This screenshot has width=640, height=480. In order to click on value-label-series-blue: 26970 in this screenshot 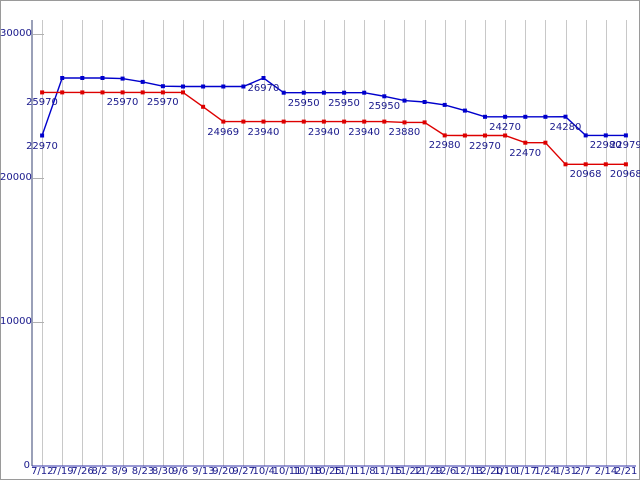, I will do `click(263, 88)`.